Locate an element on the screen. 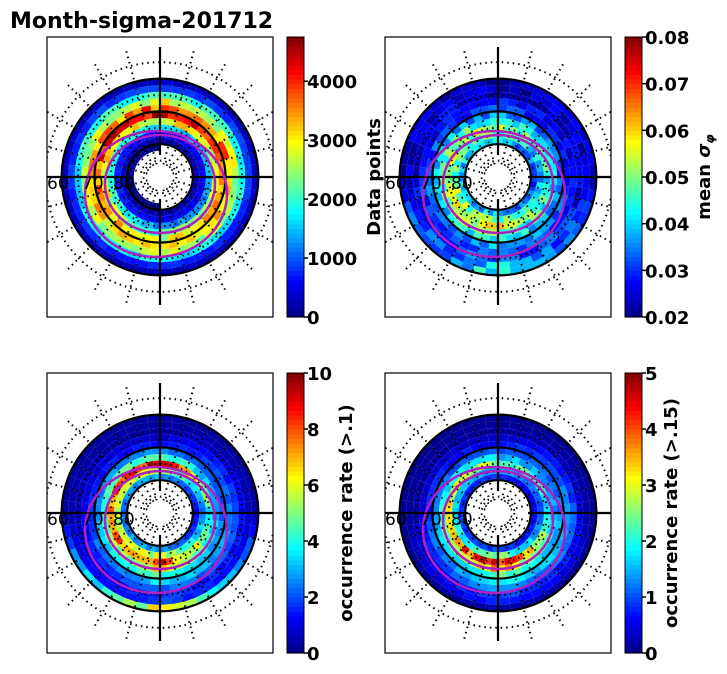  colorbar-tick-label: 4 is located at coordinates (651, 430).